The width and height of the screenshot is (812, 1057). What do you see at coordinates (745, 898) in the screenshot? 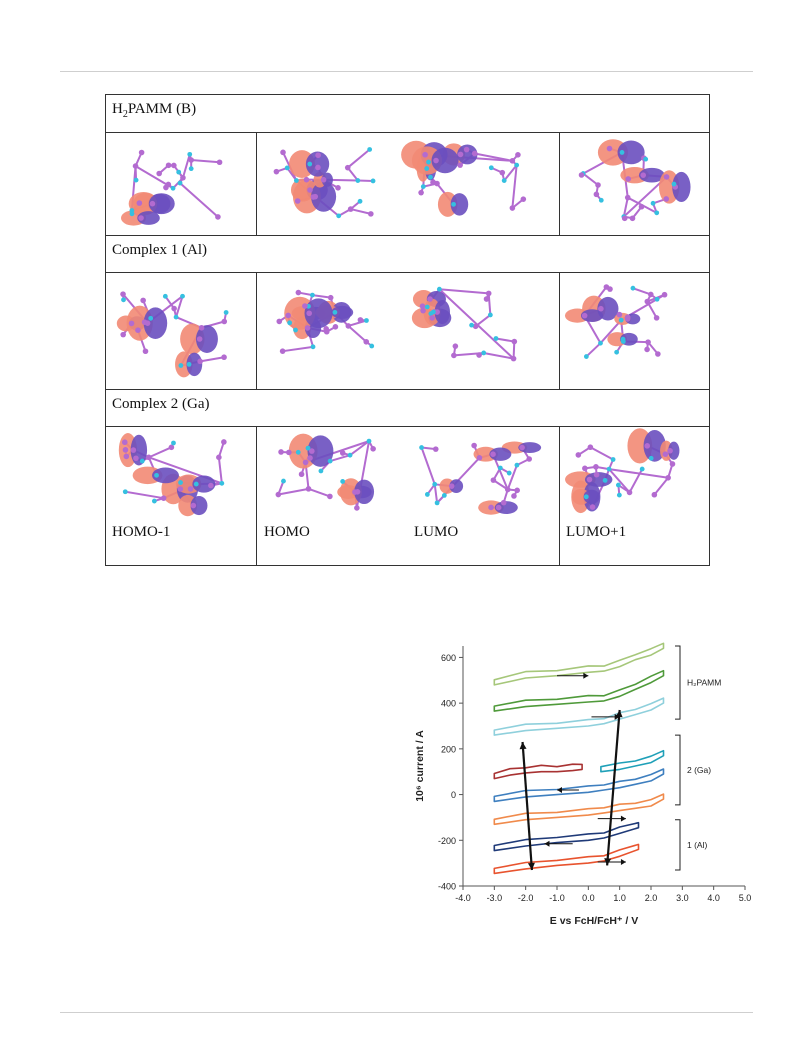
I see `x-tick-label: 5.0` at bounding box center [745, 898].